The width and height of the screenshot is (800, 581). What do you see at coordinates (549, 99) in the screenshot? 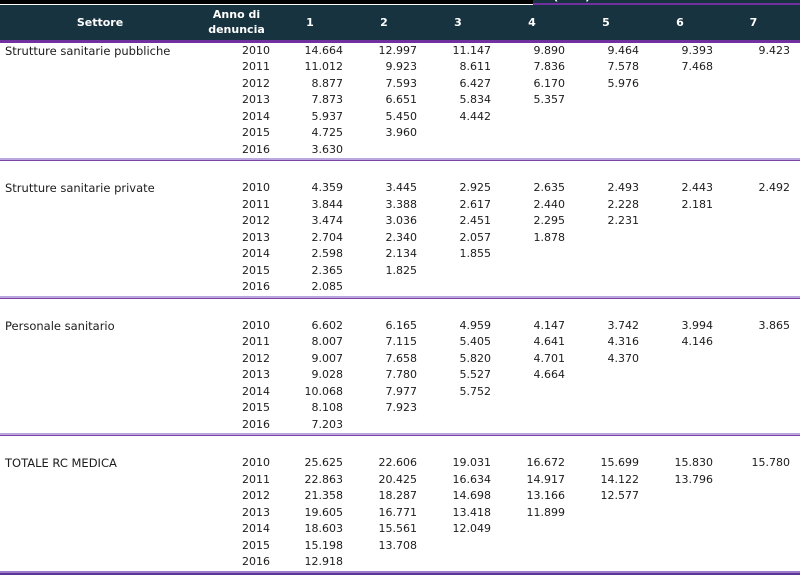
I see `value-cell: 5.357` at bounding box center [549, 99].